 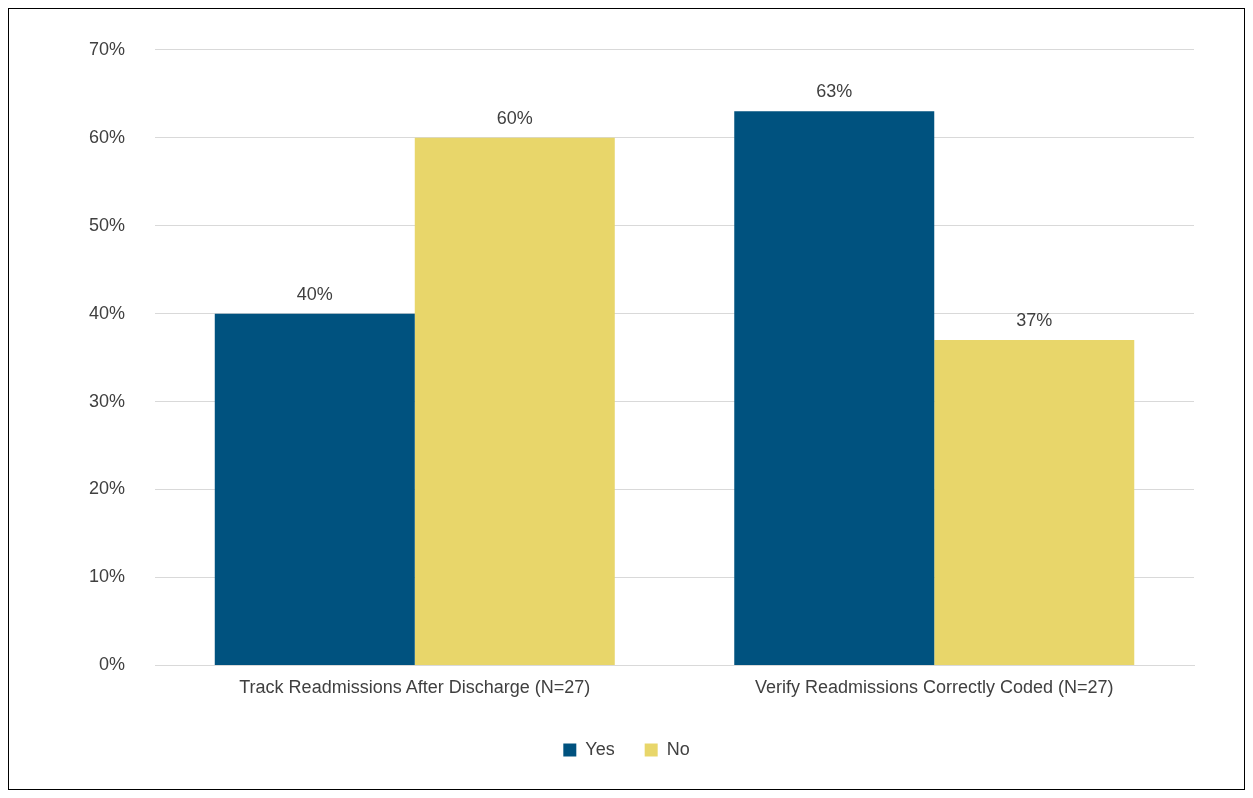 I want to click on y-tick-label: 40%, so click(x=107, y=312).